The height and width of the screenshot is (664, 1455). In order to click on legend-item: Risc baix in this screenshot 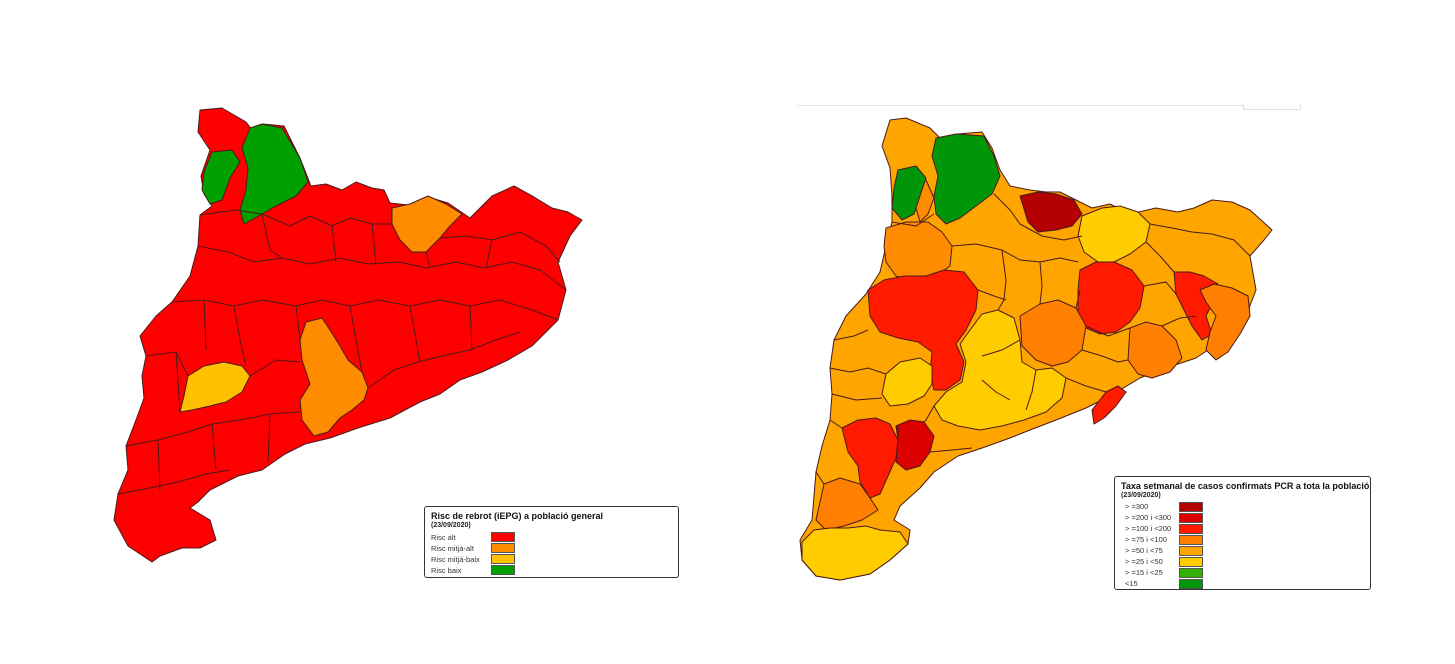, I will do `click(551, 570)`.